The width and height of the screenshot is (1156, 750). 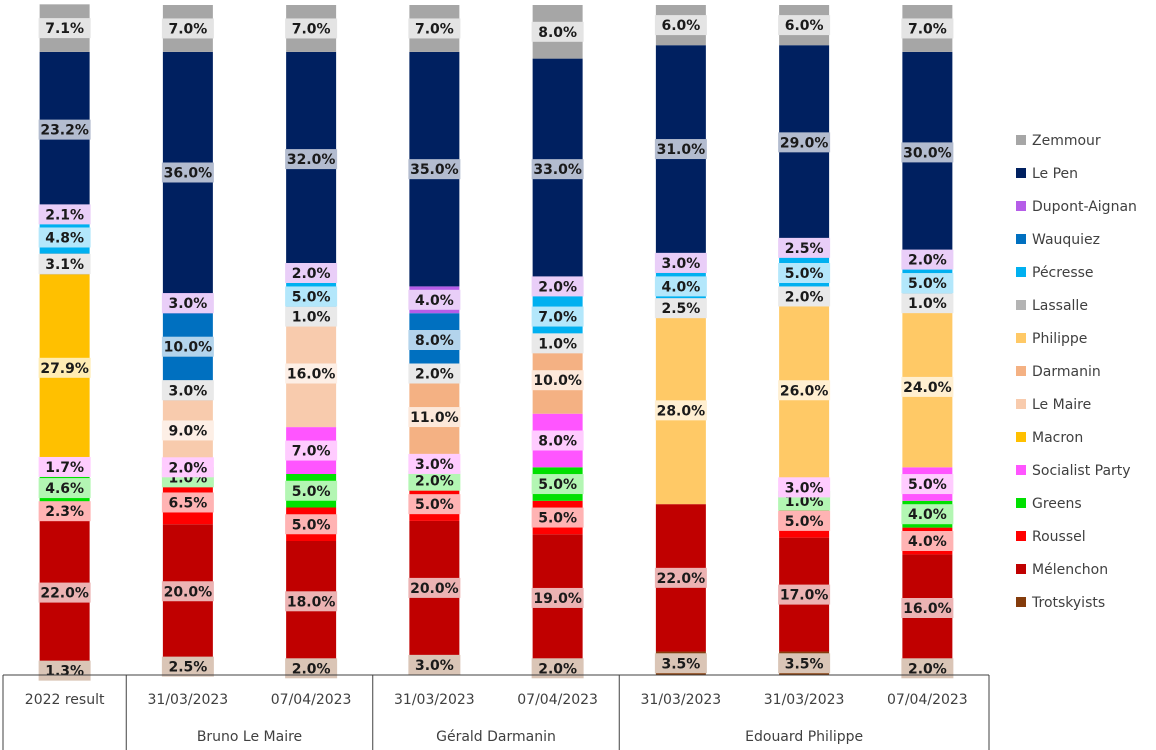 I want to click on value-label: 30.0%, so click(x=927, y=153).